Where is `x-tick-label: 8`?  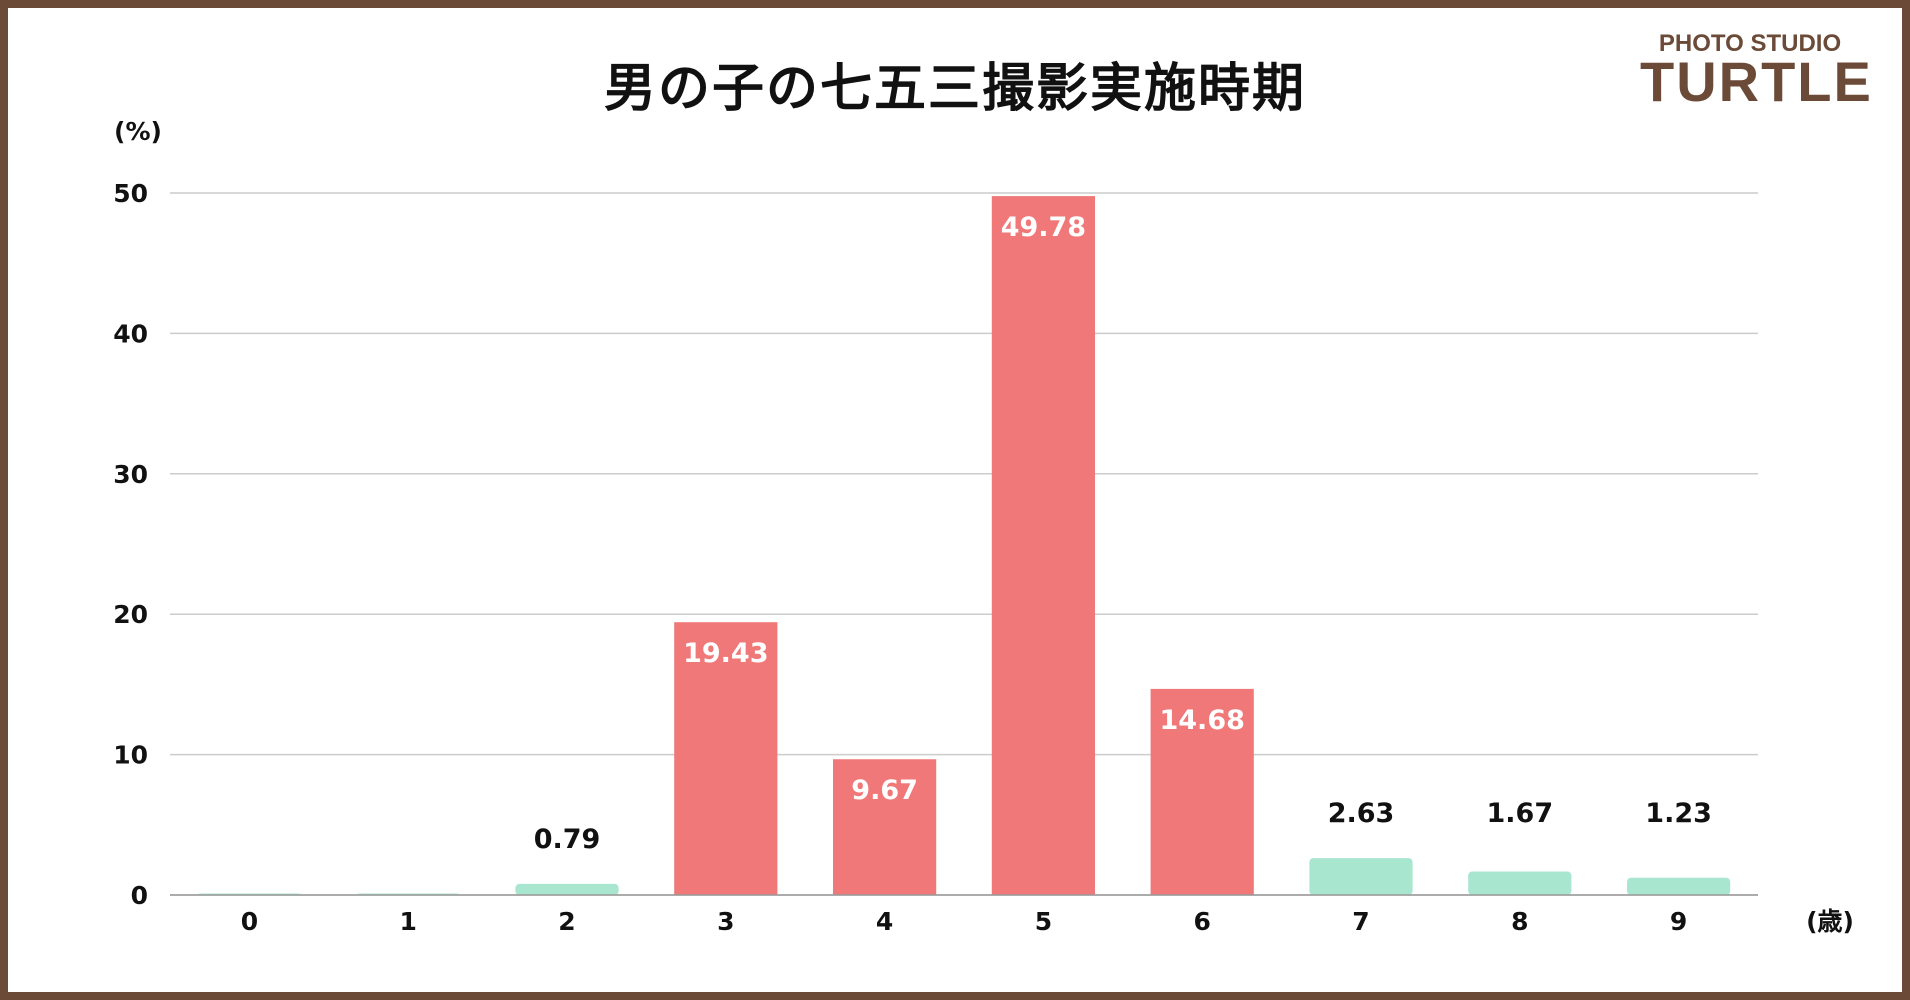
x-tick-label: 8 is located at coordinates (1519, 921).